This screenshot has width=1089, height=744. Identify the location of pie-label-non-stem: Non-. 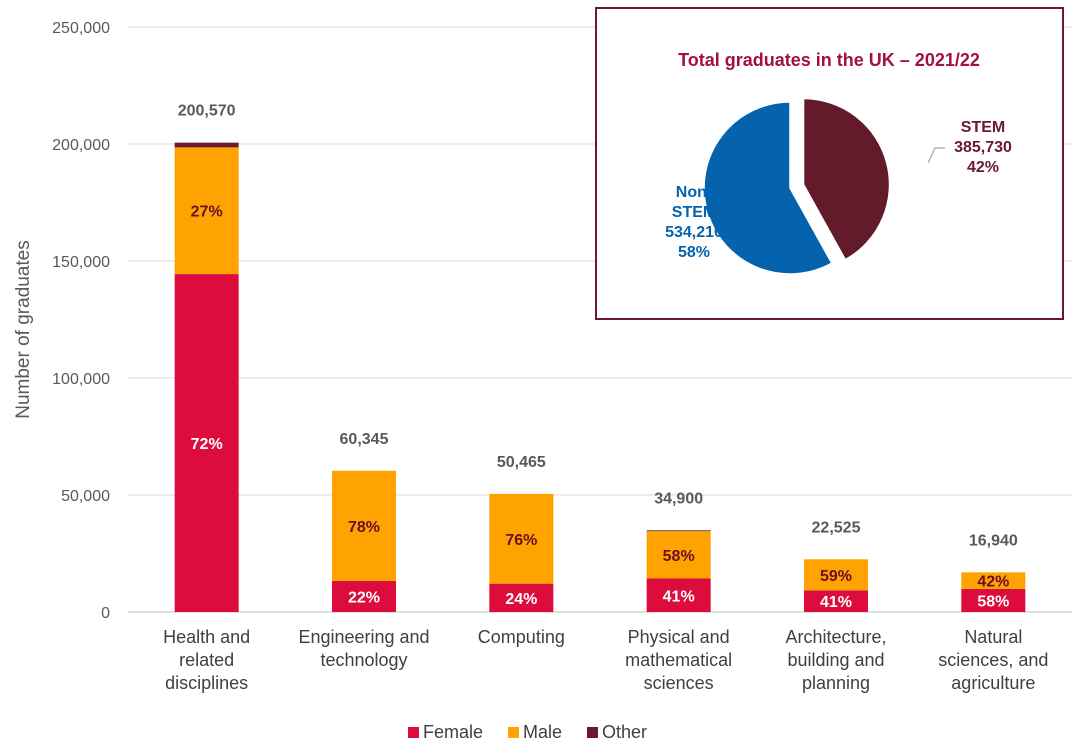
(694, 192).